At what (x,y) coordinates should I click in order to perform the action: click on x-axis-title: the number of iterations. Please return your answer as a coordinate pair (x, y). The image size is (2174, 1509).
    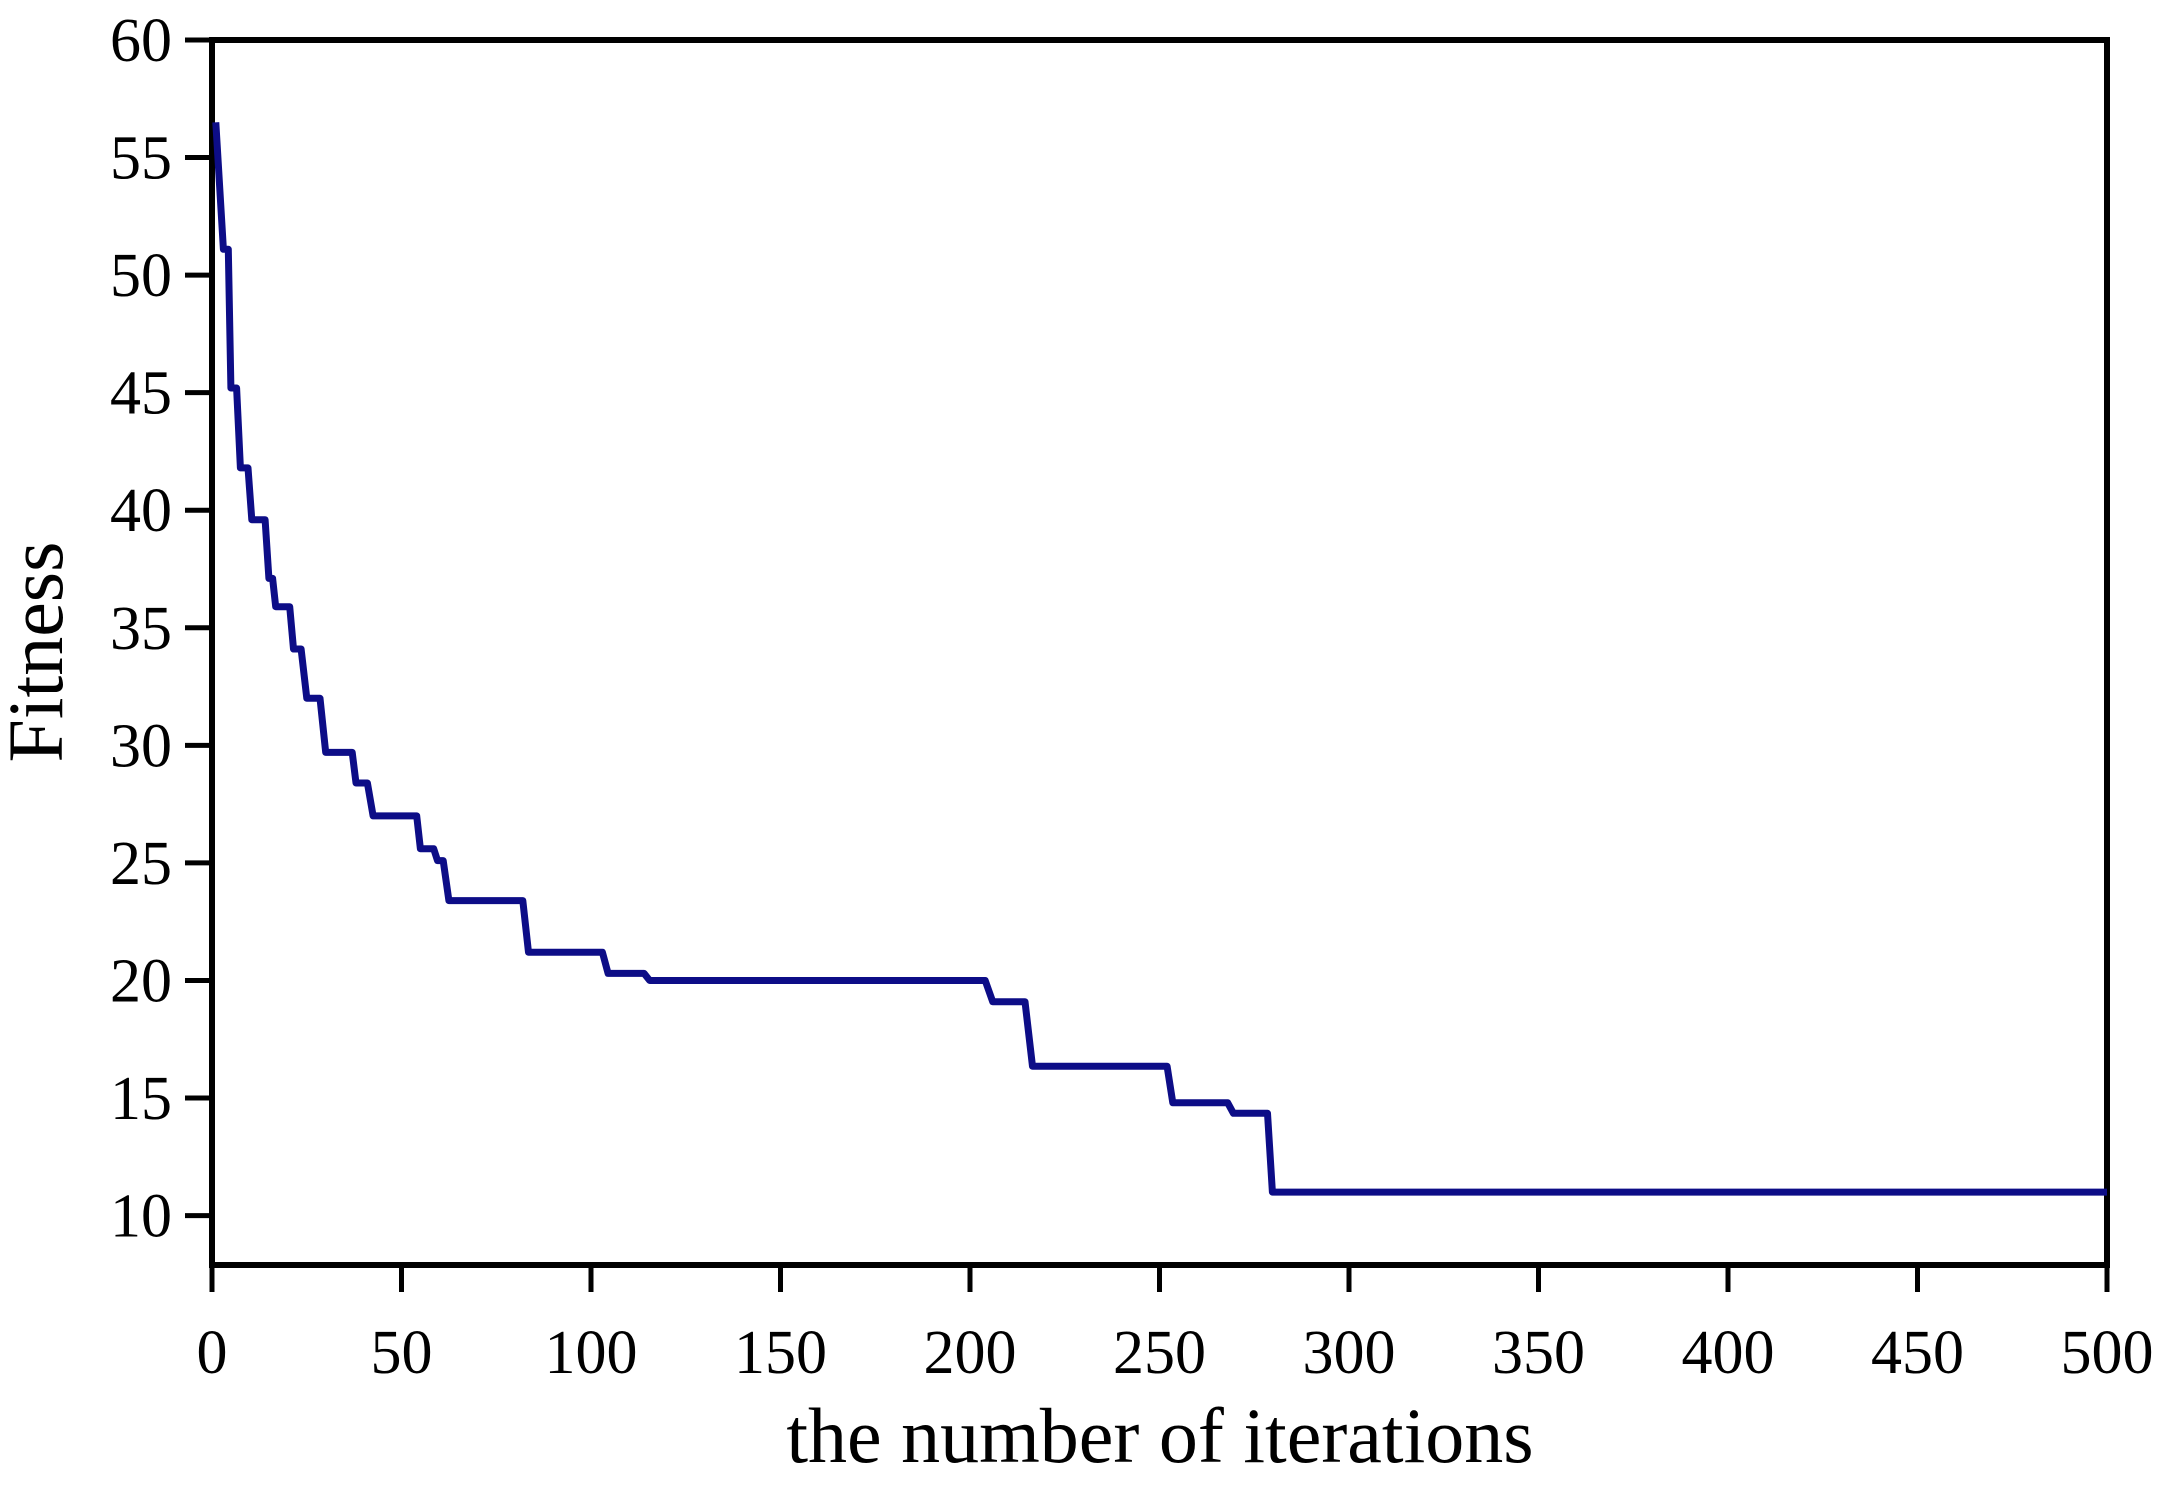
    Looking at the image, I should click on (1159, 1435).